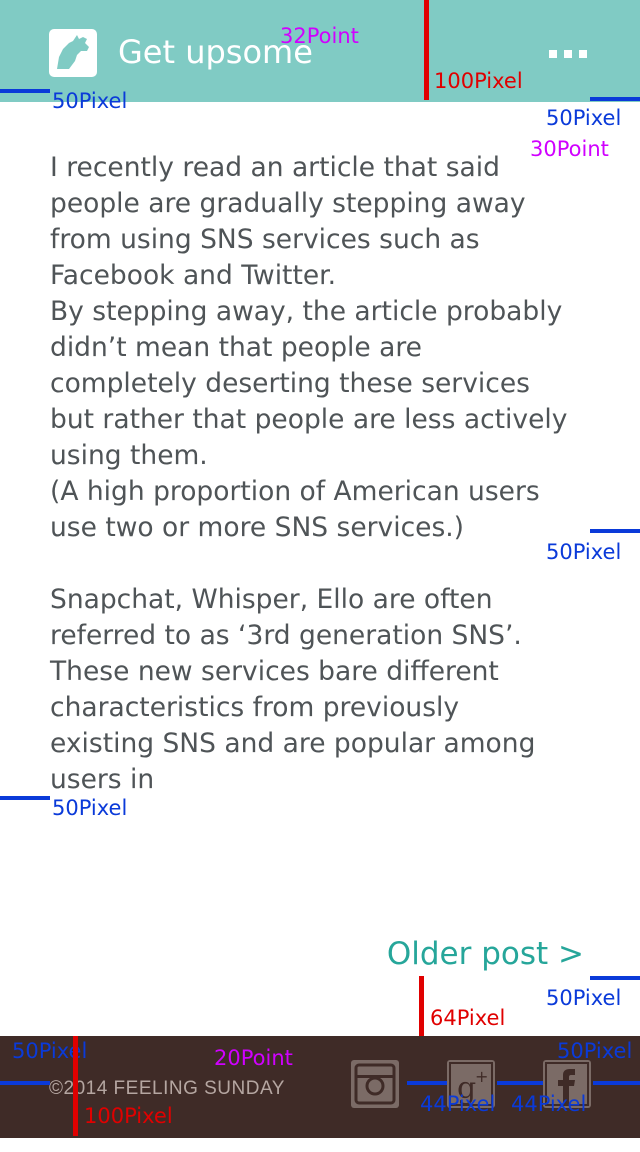 Image resolution: width=640 pixels, height=1152 pixels. I want to click on annotation-footer-right-margin: 50Pixel, so click(595, 1051).